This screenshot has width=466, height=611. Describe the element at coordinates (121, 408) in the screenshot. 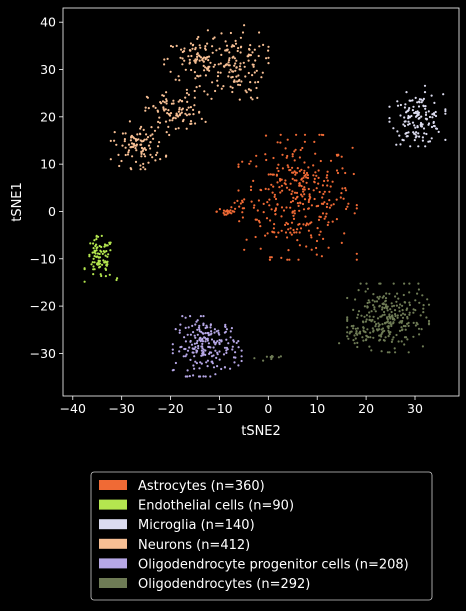

I see `x-tick-label: −30` at that location.